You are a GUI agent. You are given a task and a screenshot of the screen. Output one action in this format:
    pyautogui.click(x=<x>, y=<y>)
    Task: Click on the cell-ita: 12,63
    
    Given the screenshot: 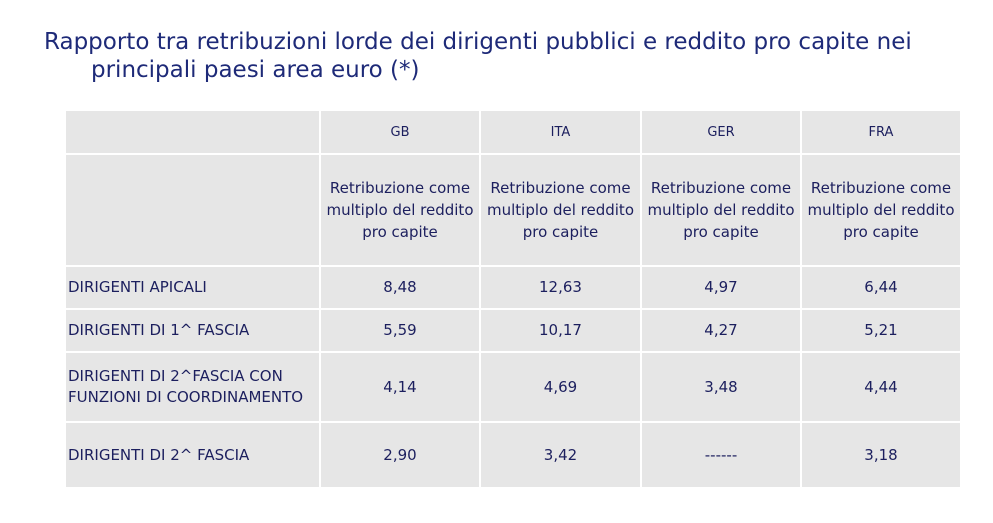 What is the action you would take?
    pyautogui.click(x=560, y=287)
    